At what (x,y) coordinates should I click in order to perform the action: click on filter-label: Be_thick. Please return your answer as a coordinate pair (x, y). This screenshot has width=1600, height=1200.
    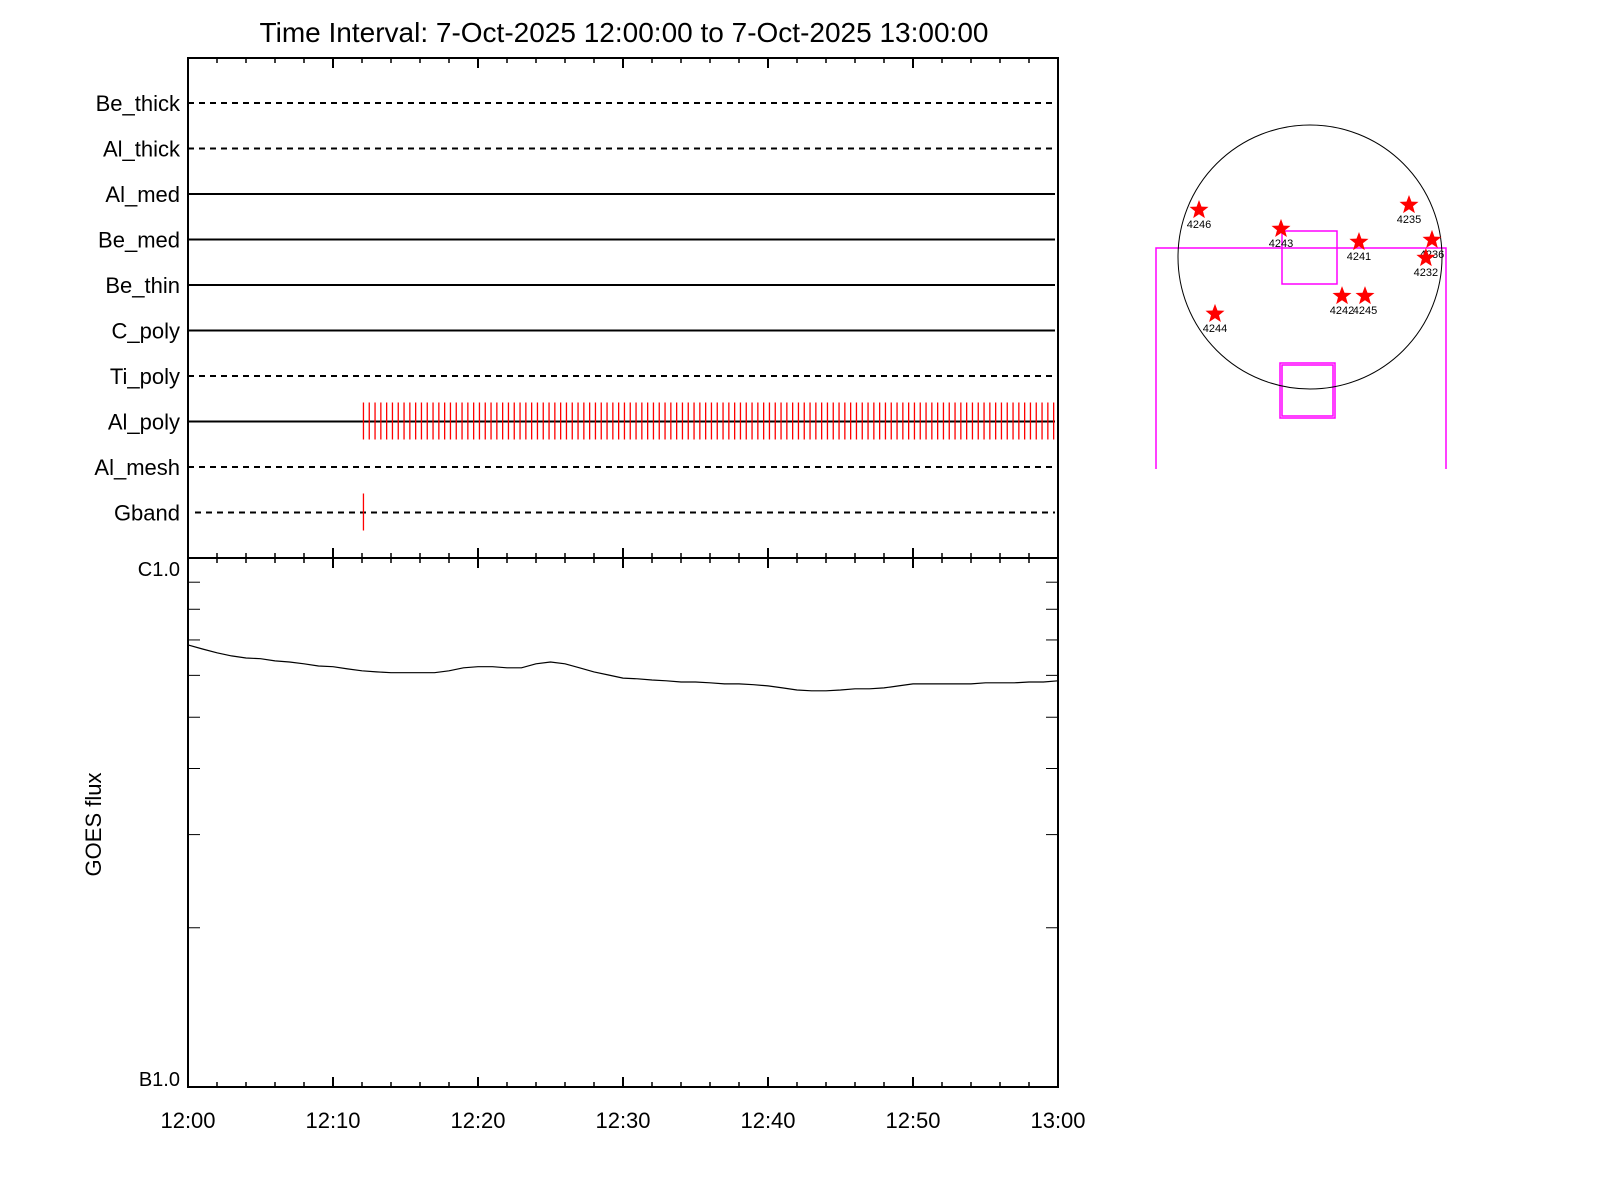
    Looking at the image, I should click on (138, 103).